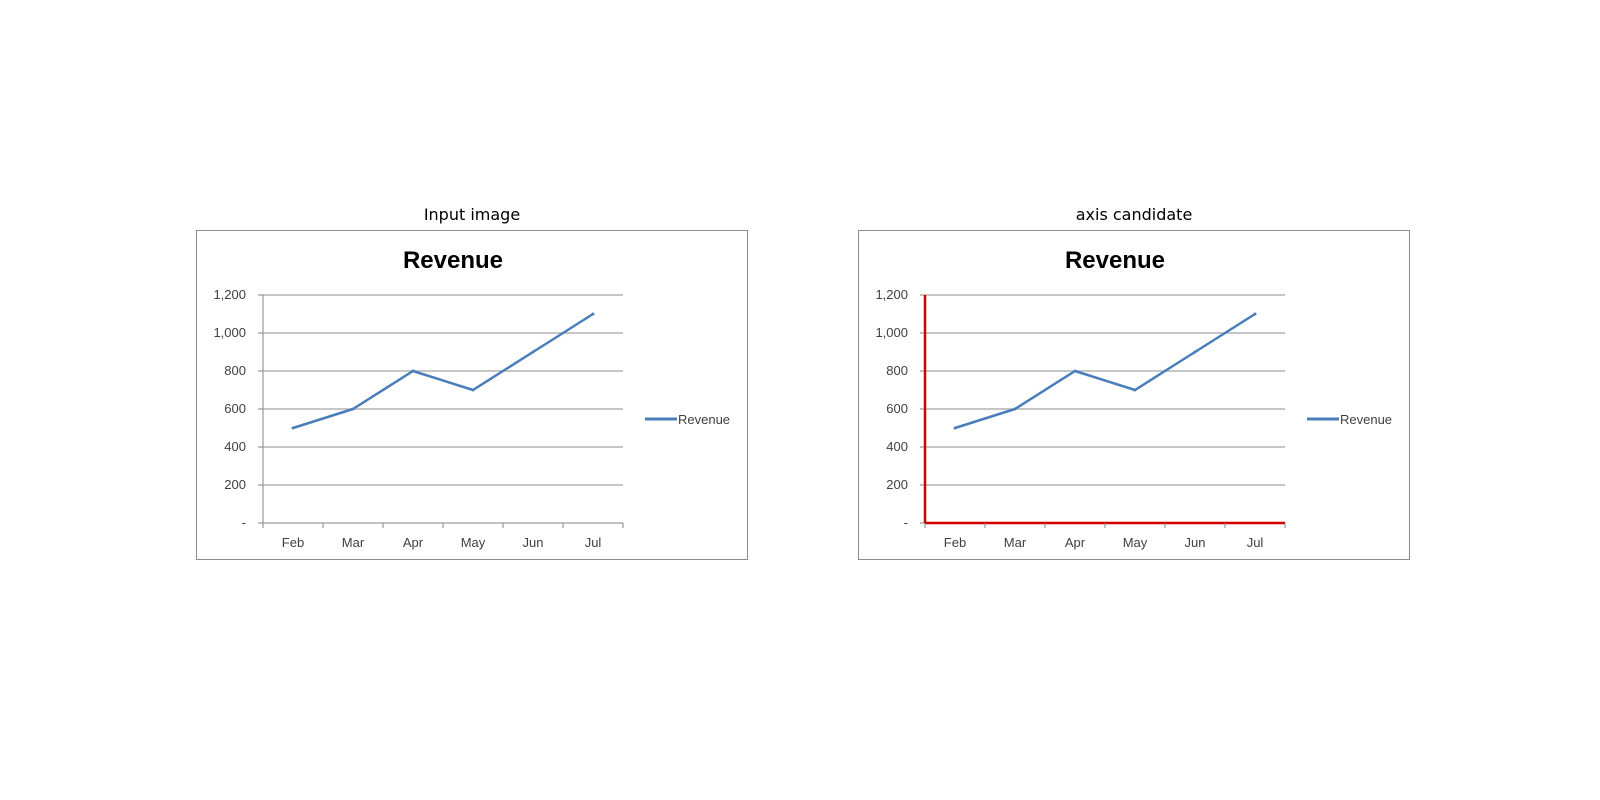 The image size is (1600, 800). What do you see at coordinates (1134, 214) in the screenshot?
I see `right-panel-caption: axis candidate` at bounding box center [1134, 214].